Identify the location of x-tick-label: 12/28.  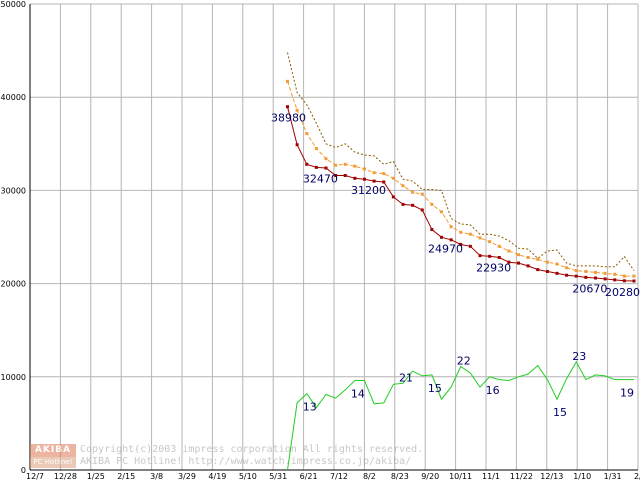
(65, 476).